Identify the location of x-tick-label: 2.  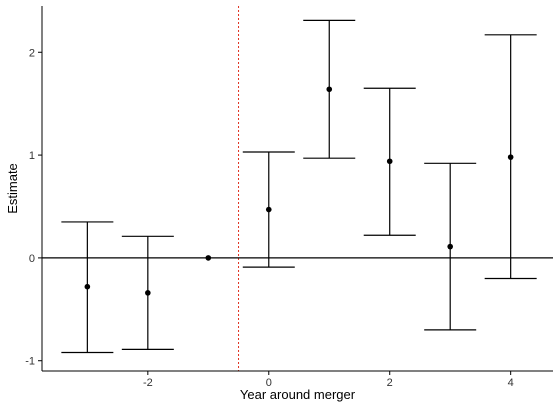
(390, 383).